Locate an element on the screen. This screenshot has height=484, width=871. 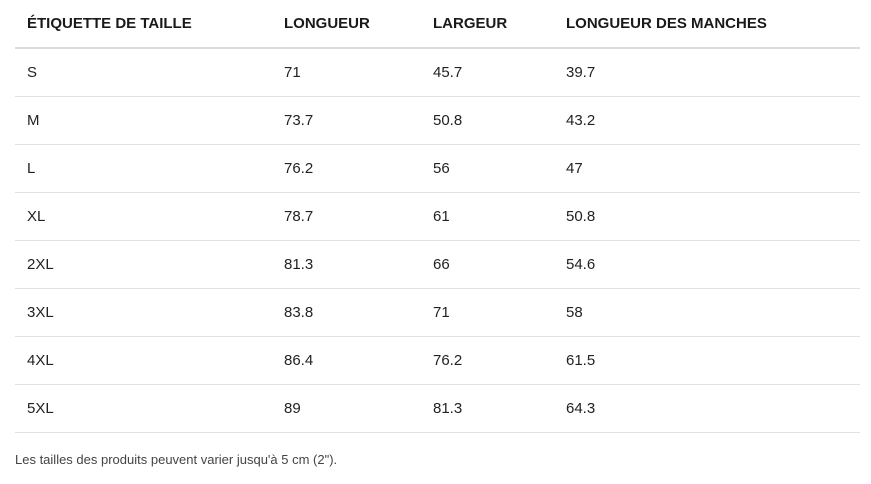
cell-width: 81.3 is located at coordinates (487, 408).